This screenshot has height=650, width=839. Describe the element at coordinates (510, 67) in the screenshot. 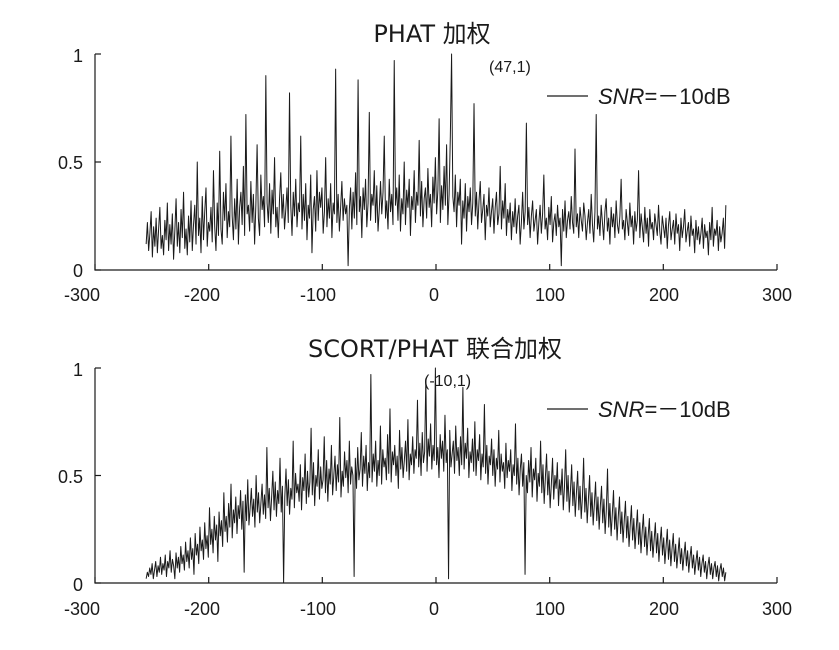

I see `peak-annotation: (47,1)` at that location.